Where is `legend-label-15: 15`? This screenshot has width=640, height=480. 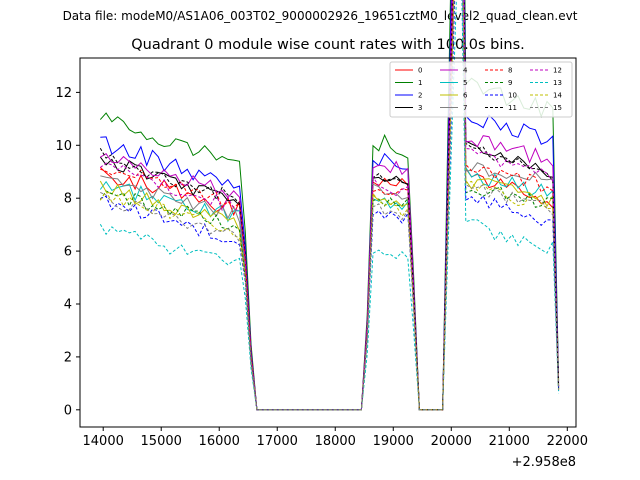 legend-label-15: 15 is located at coordinates (557, 108).